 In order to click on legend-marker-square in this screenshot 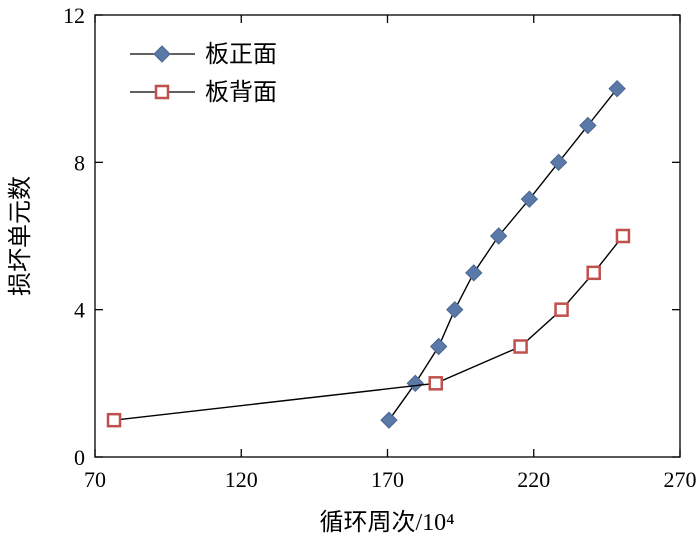, I will do `click(162, 92)`.